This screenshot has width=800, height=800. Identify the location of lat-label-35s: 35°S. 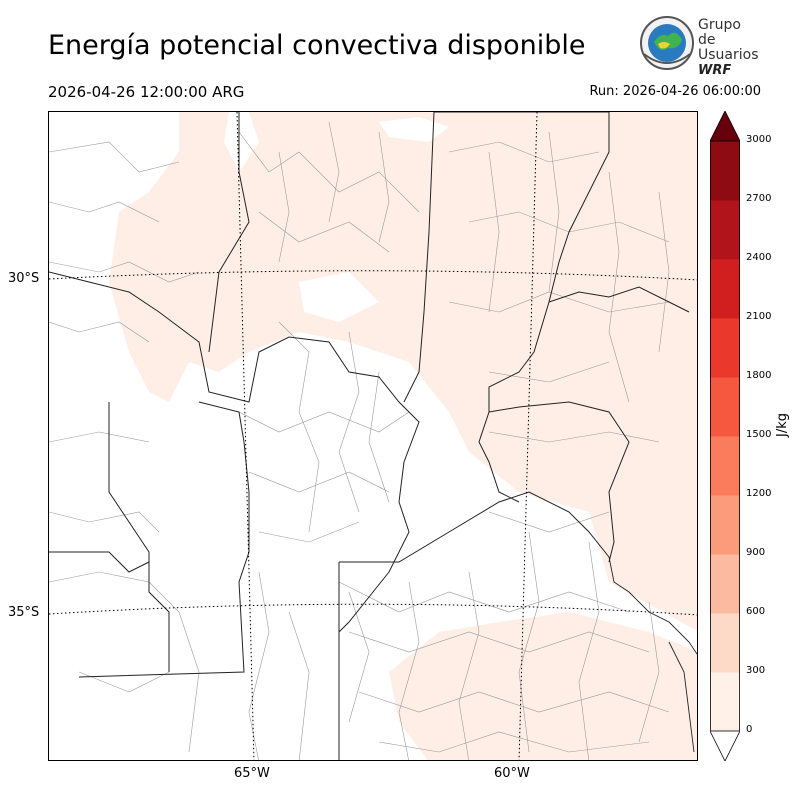
(24, 612).